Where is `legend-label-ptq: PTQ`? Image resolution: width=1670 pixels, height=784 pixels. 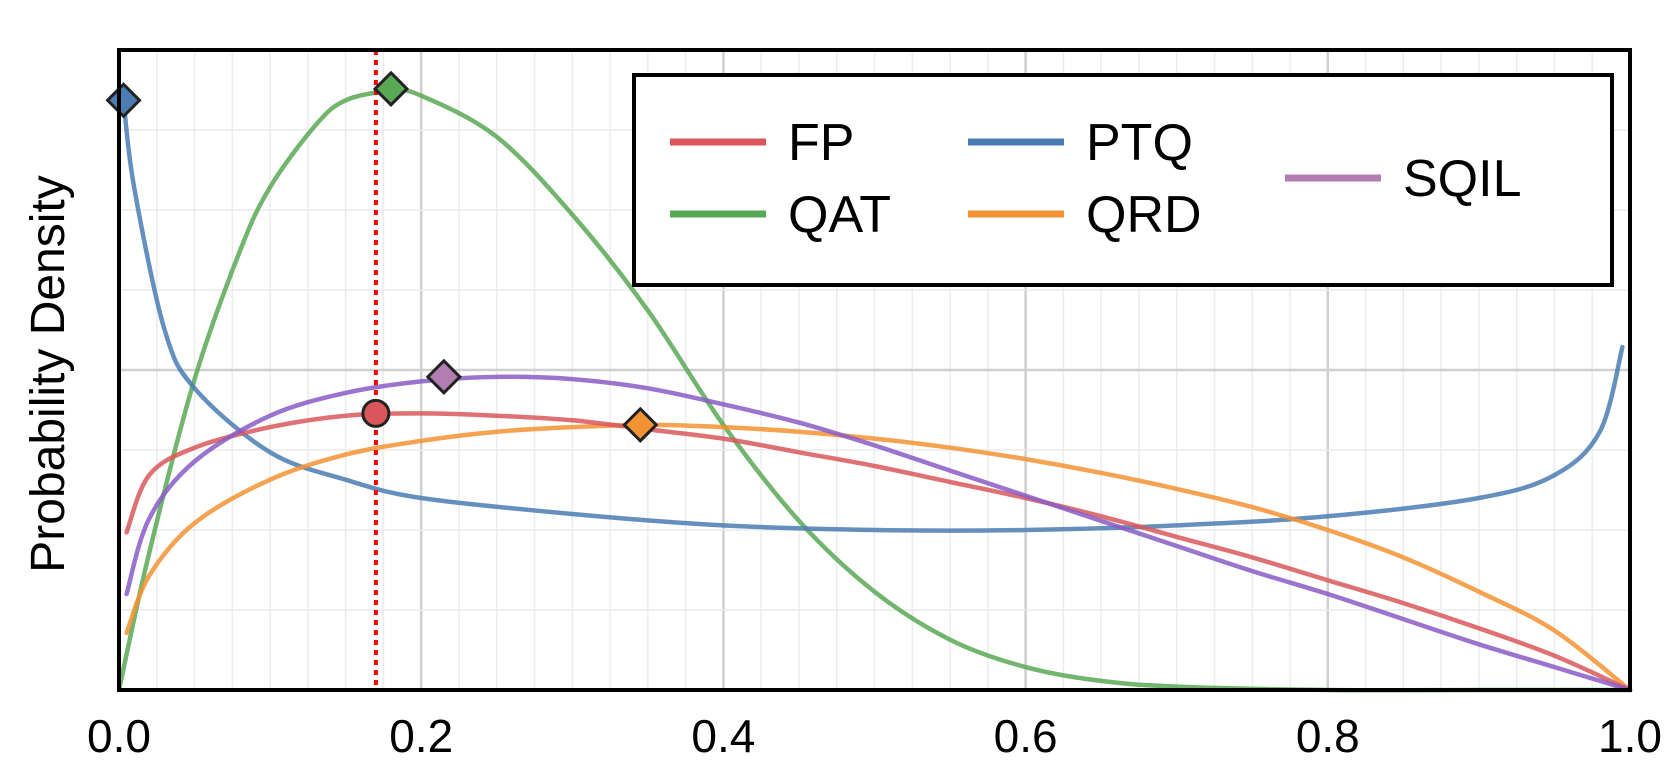 legend-label-ptq: PTQ is located at coordinates (1139, 143).